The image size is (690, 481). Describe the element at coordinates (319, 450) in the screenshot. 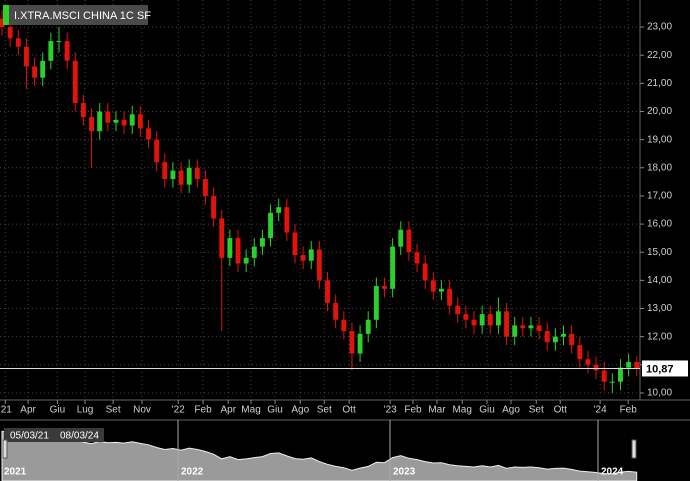

I see `navigator: 2021 2022 2023 2024 05/03/21 08/03/24` at that location.